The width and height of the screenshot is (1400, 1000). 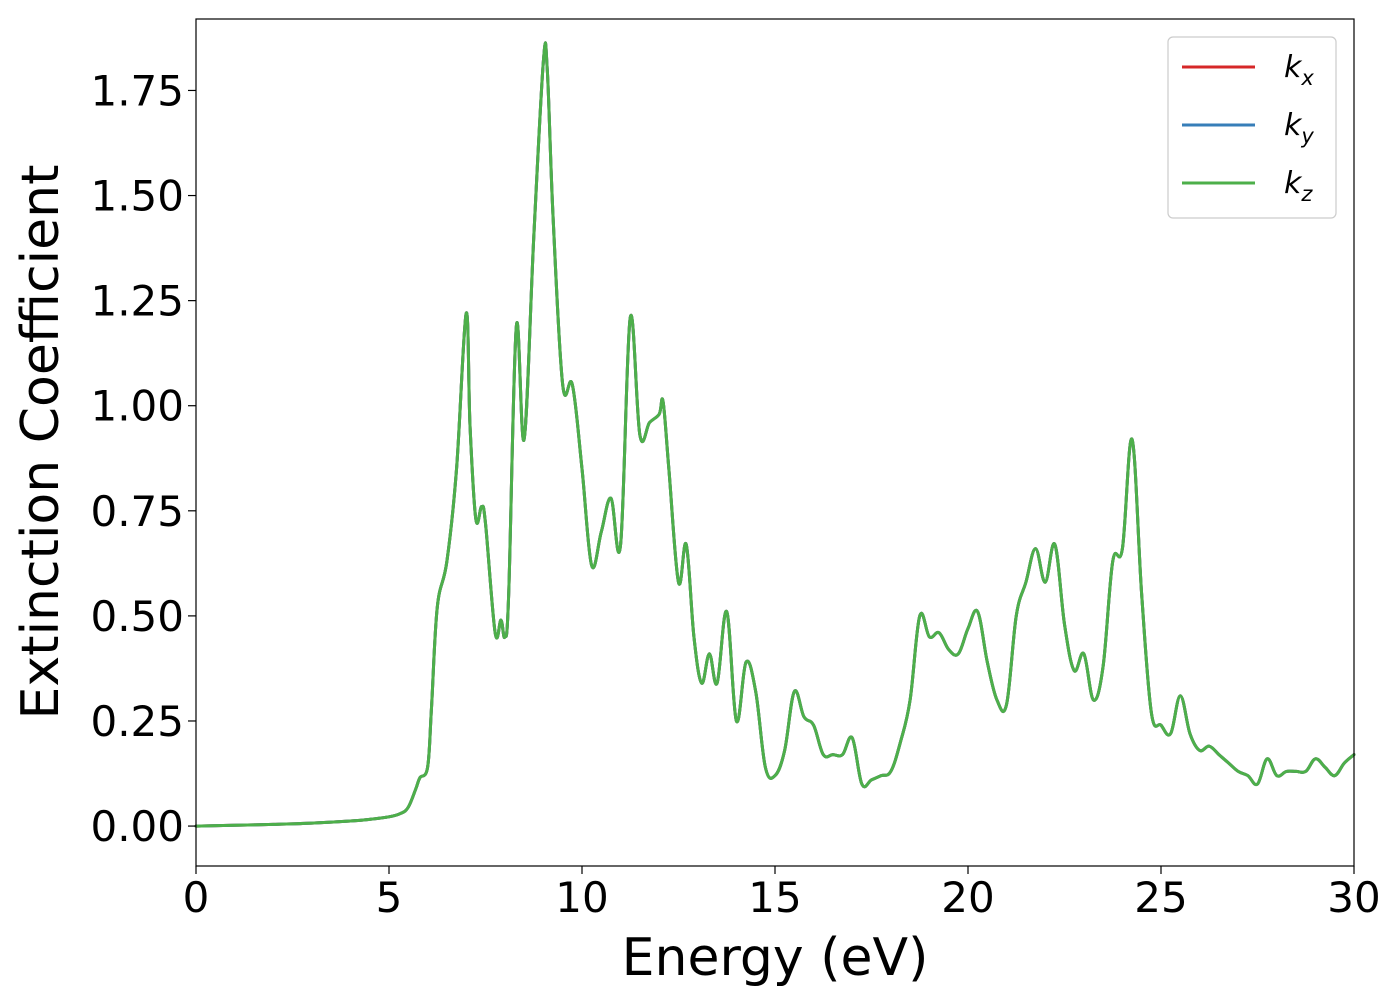 I want to click on y-axis-ticks: 0.00 0.25 0.50 0.75 1.00 1.25 1.50 1.75, so click(x=143, y=458).